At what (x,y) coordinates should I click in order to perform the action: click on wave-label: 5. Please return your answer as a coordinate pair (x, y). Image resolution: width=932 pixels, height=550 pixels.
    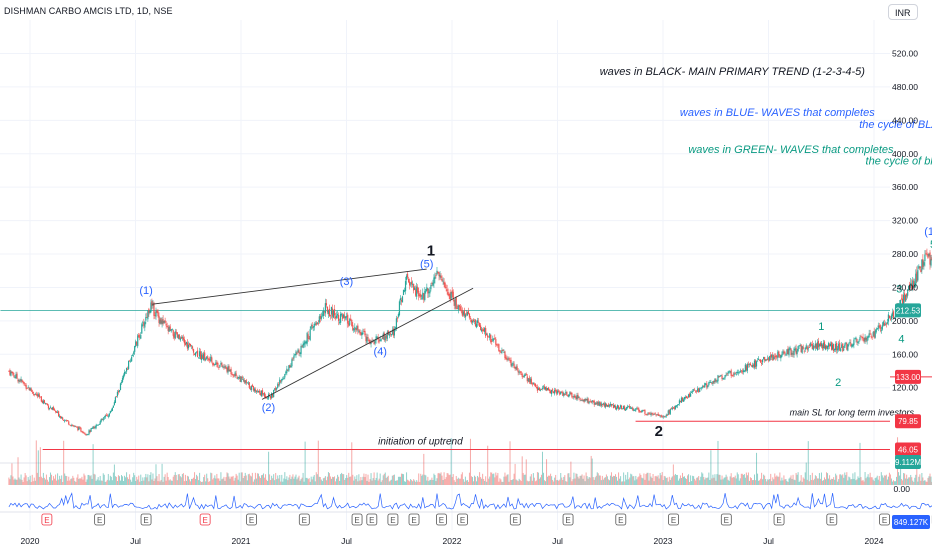
    Looking at the image, I should click on (931, 245).